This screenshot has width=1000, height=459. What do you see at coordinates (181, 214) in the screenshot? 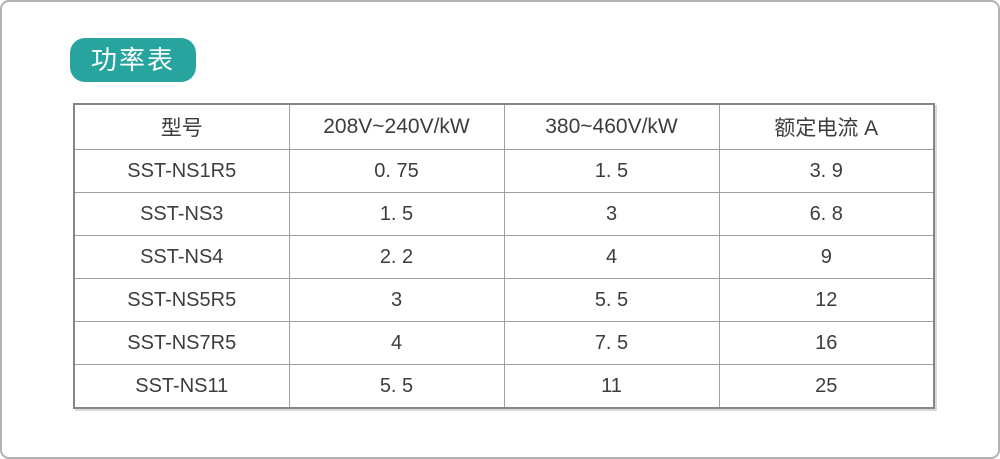
I see `model-cell: SST-NS3` at bounding box center [181, 214].